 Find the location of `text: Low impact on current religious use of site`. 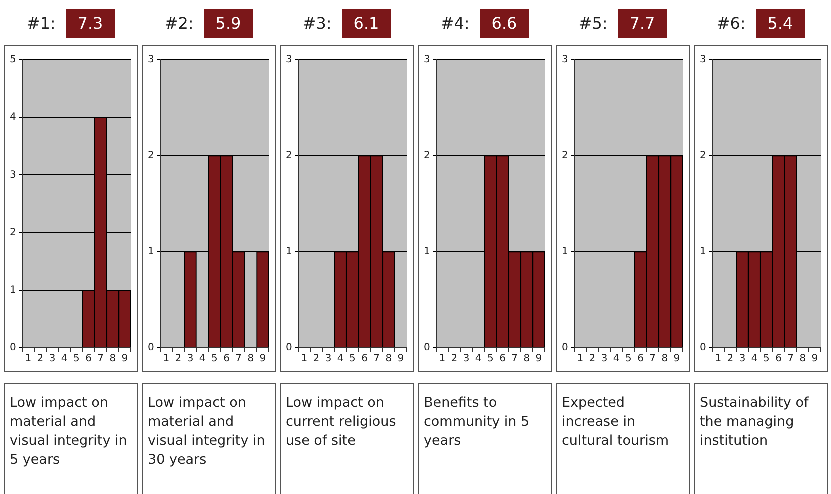

text: Low impact on current religious use of site is located at coordinates (347, 438).